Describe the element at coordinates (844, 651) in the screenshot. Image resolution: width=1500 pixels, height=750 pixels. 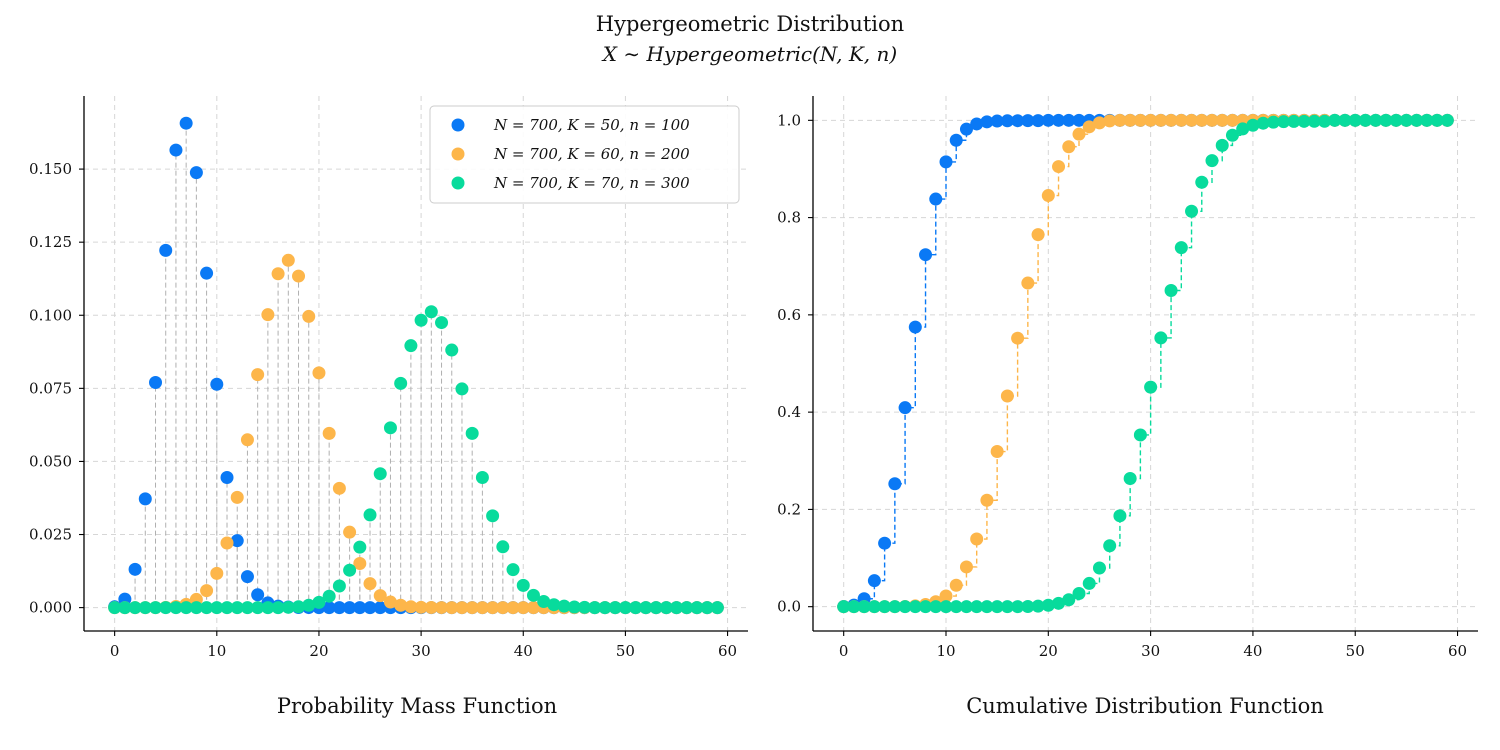
I see `cdf-x-tick-label: 0` at that location.